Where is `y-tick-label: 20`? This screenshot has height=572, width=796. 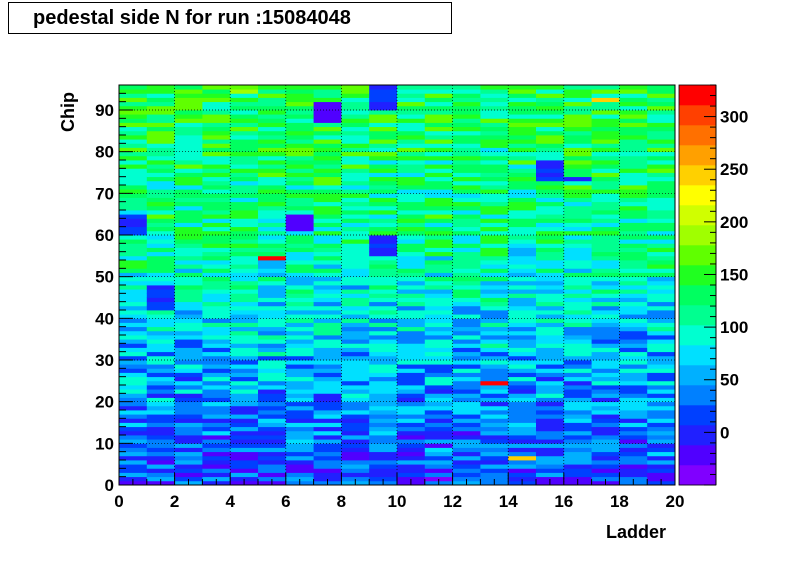 y-tick-label: 20 is located at coordinates (104, 402).